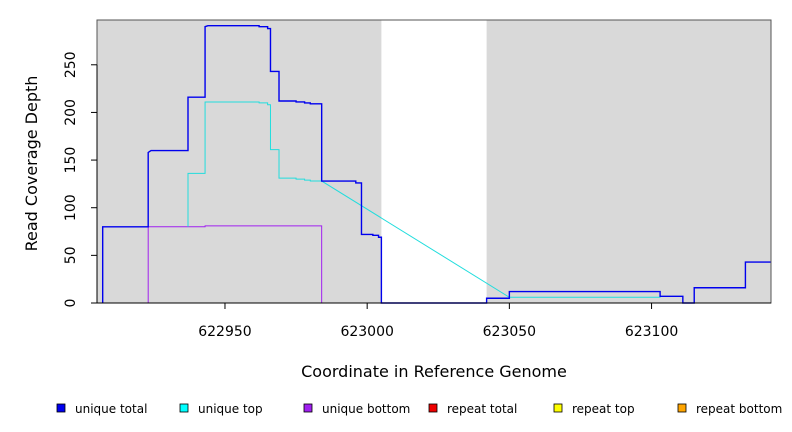 The width and height of the screenshot is (792, 432). Describe the element at coordinates (71, 112) in the screenshot. I see `y-tick-label: 200` at that location.